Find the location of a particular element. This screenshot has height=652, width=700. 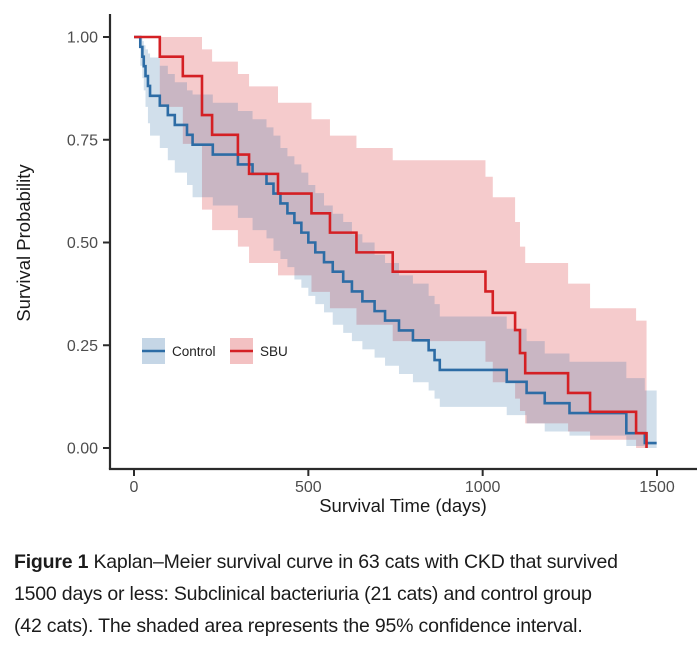

legend: Control SBU is located at coordinates (215, 351).